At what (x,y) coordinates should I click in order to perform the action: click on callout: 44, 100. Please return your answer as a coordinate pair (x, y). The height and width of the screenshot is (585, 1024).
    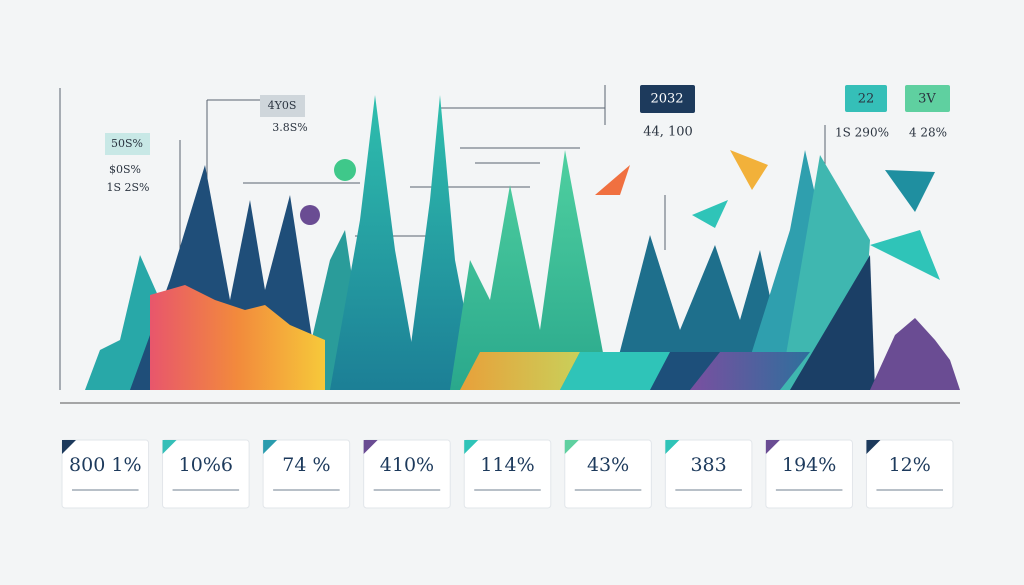
    Looking at the image, I should click on (668, 132).